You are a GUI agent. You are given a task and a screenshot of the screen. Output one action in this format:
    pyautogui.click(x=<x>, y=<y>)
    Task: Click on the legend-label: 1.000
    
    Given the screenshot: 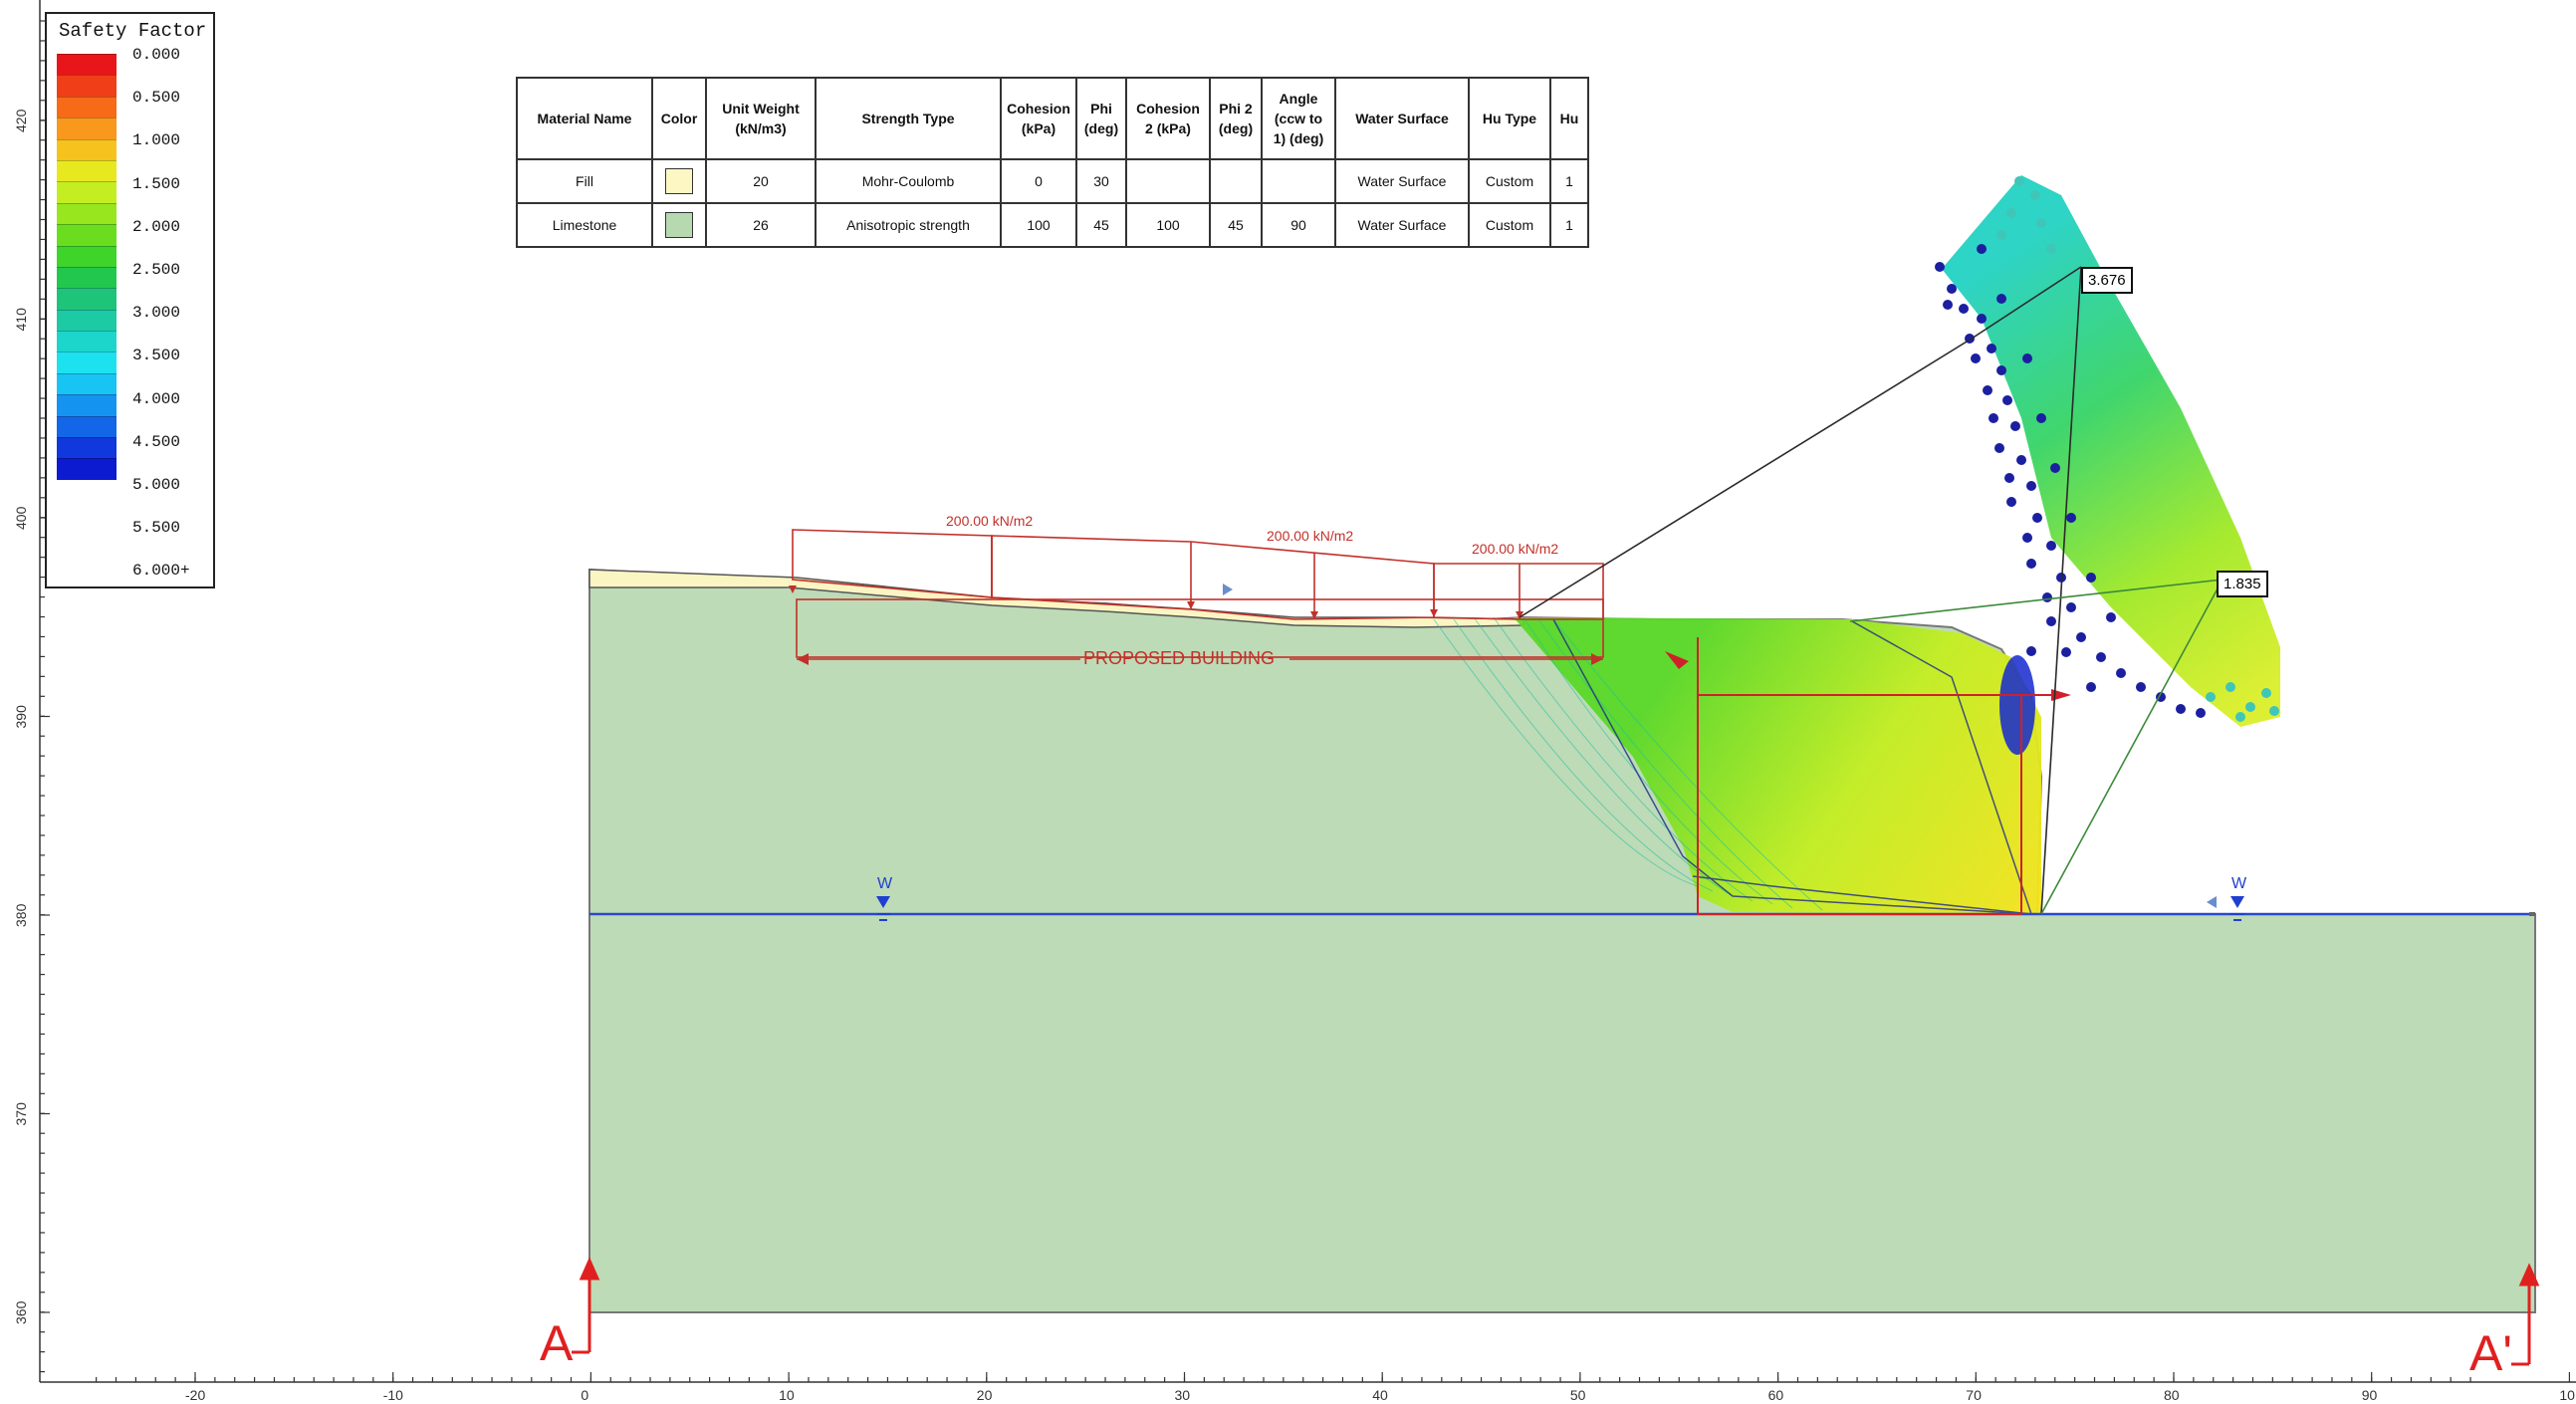 What is the action you would take?
    pyautogui.click(x=156, y=140)
    